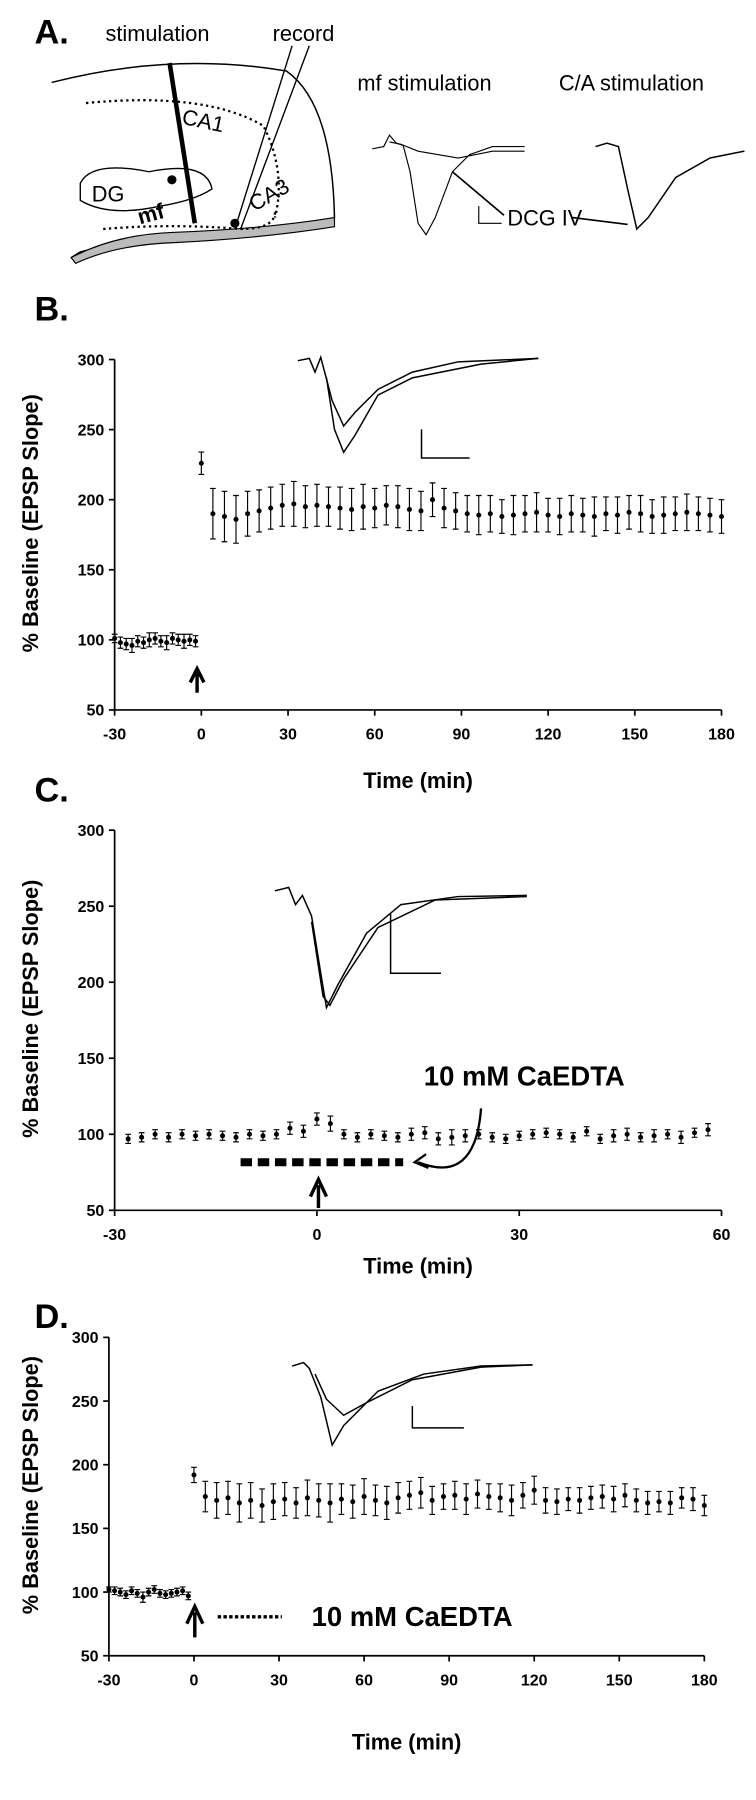  What do you see at coordinates (157, 33) in the screenshot?
I see `label: stimulation` at bounding box center [157, 33].